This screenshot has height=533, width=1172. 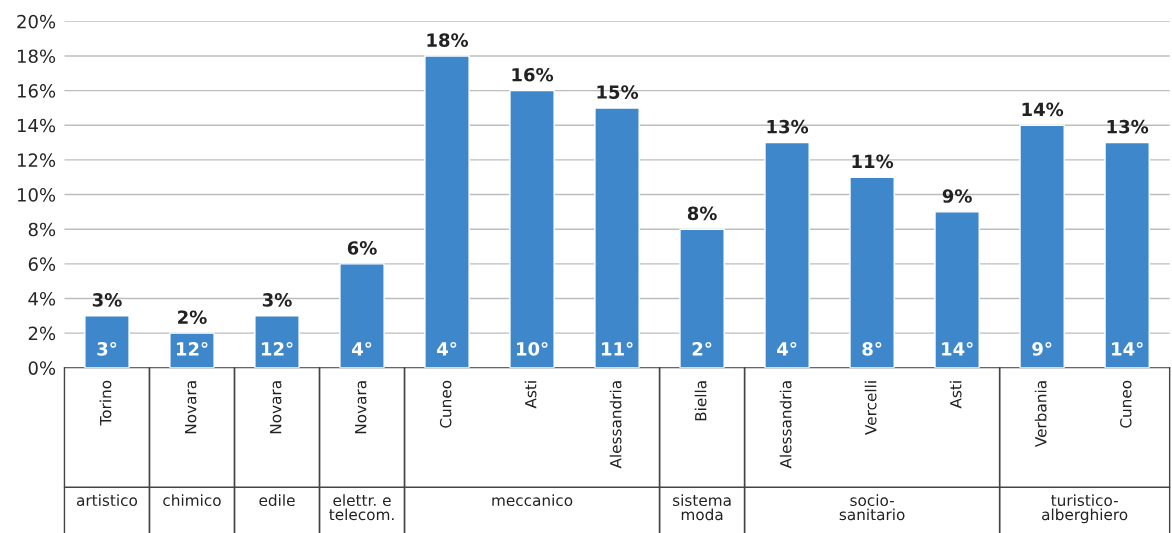 What do you see at coordinates (192, 500) in the screenshot?
I see `text: chimico` at bounding box center [192, 500].